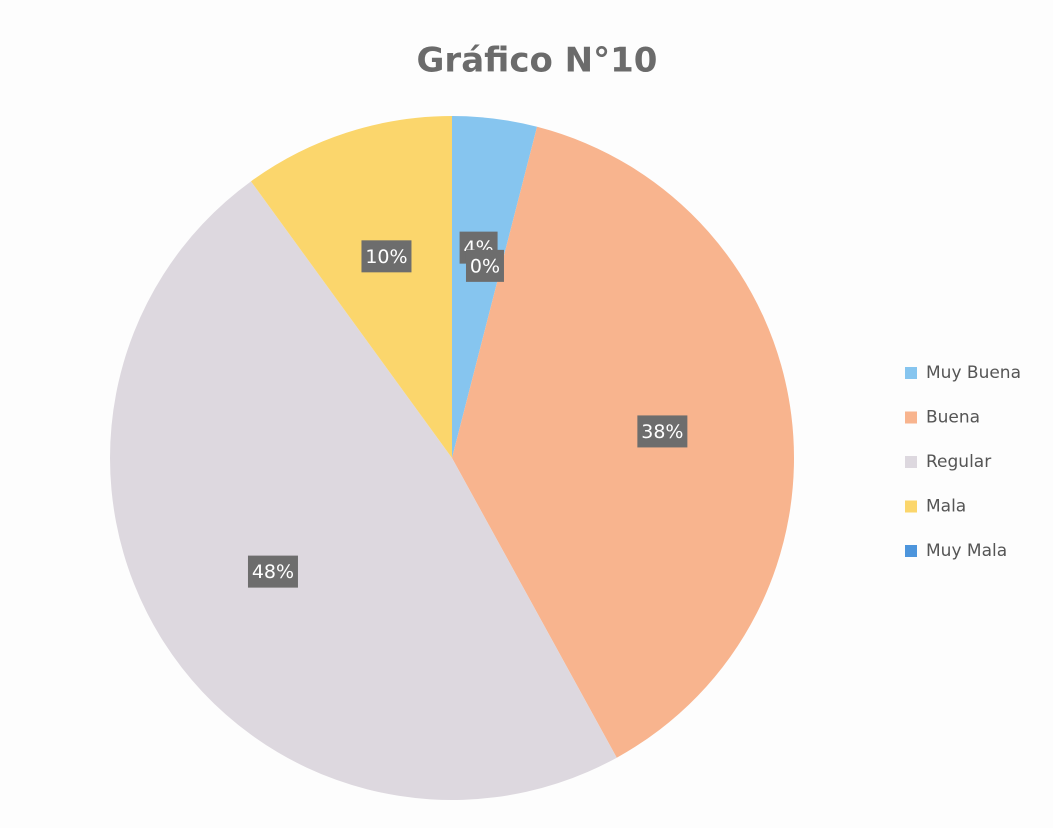 The height and width of the screenshot is (828, 1053). What do you see at coordinates (958, 462) in the screenshot?
I see `legend-label: Regular` at bounding box center [958, 462].